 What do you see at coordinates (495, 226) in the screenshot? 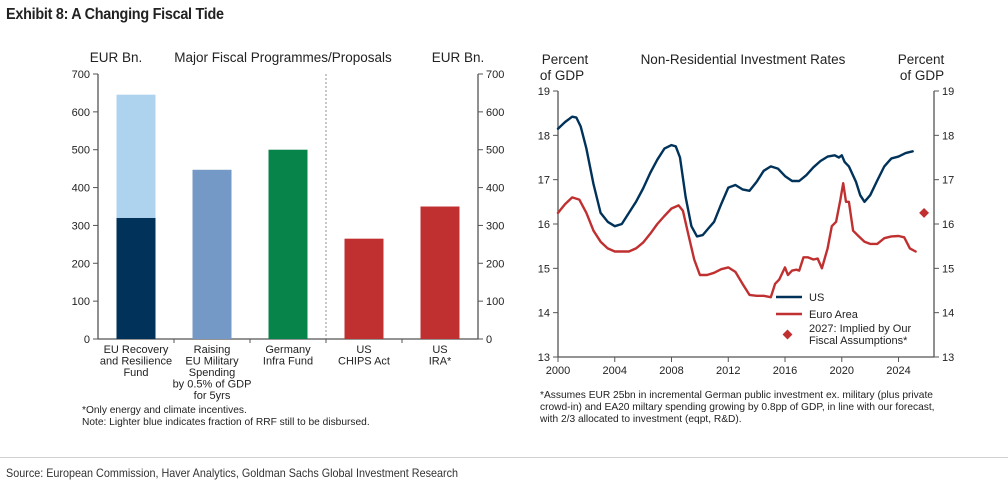
I see `bar-right-tick-label: 300` at bounding box center [495, 226].